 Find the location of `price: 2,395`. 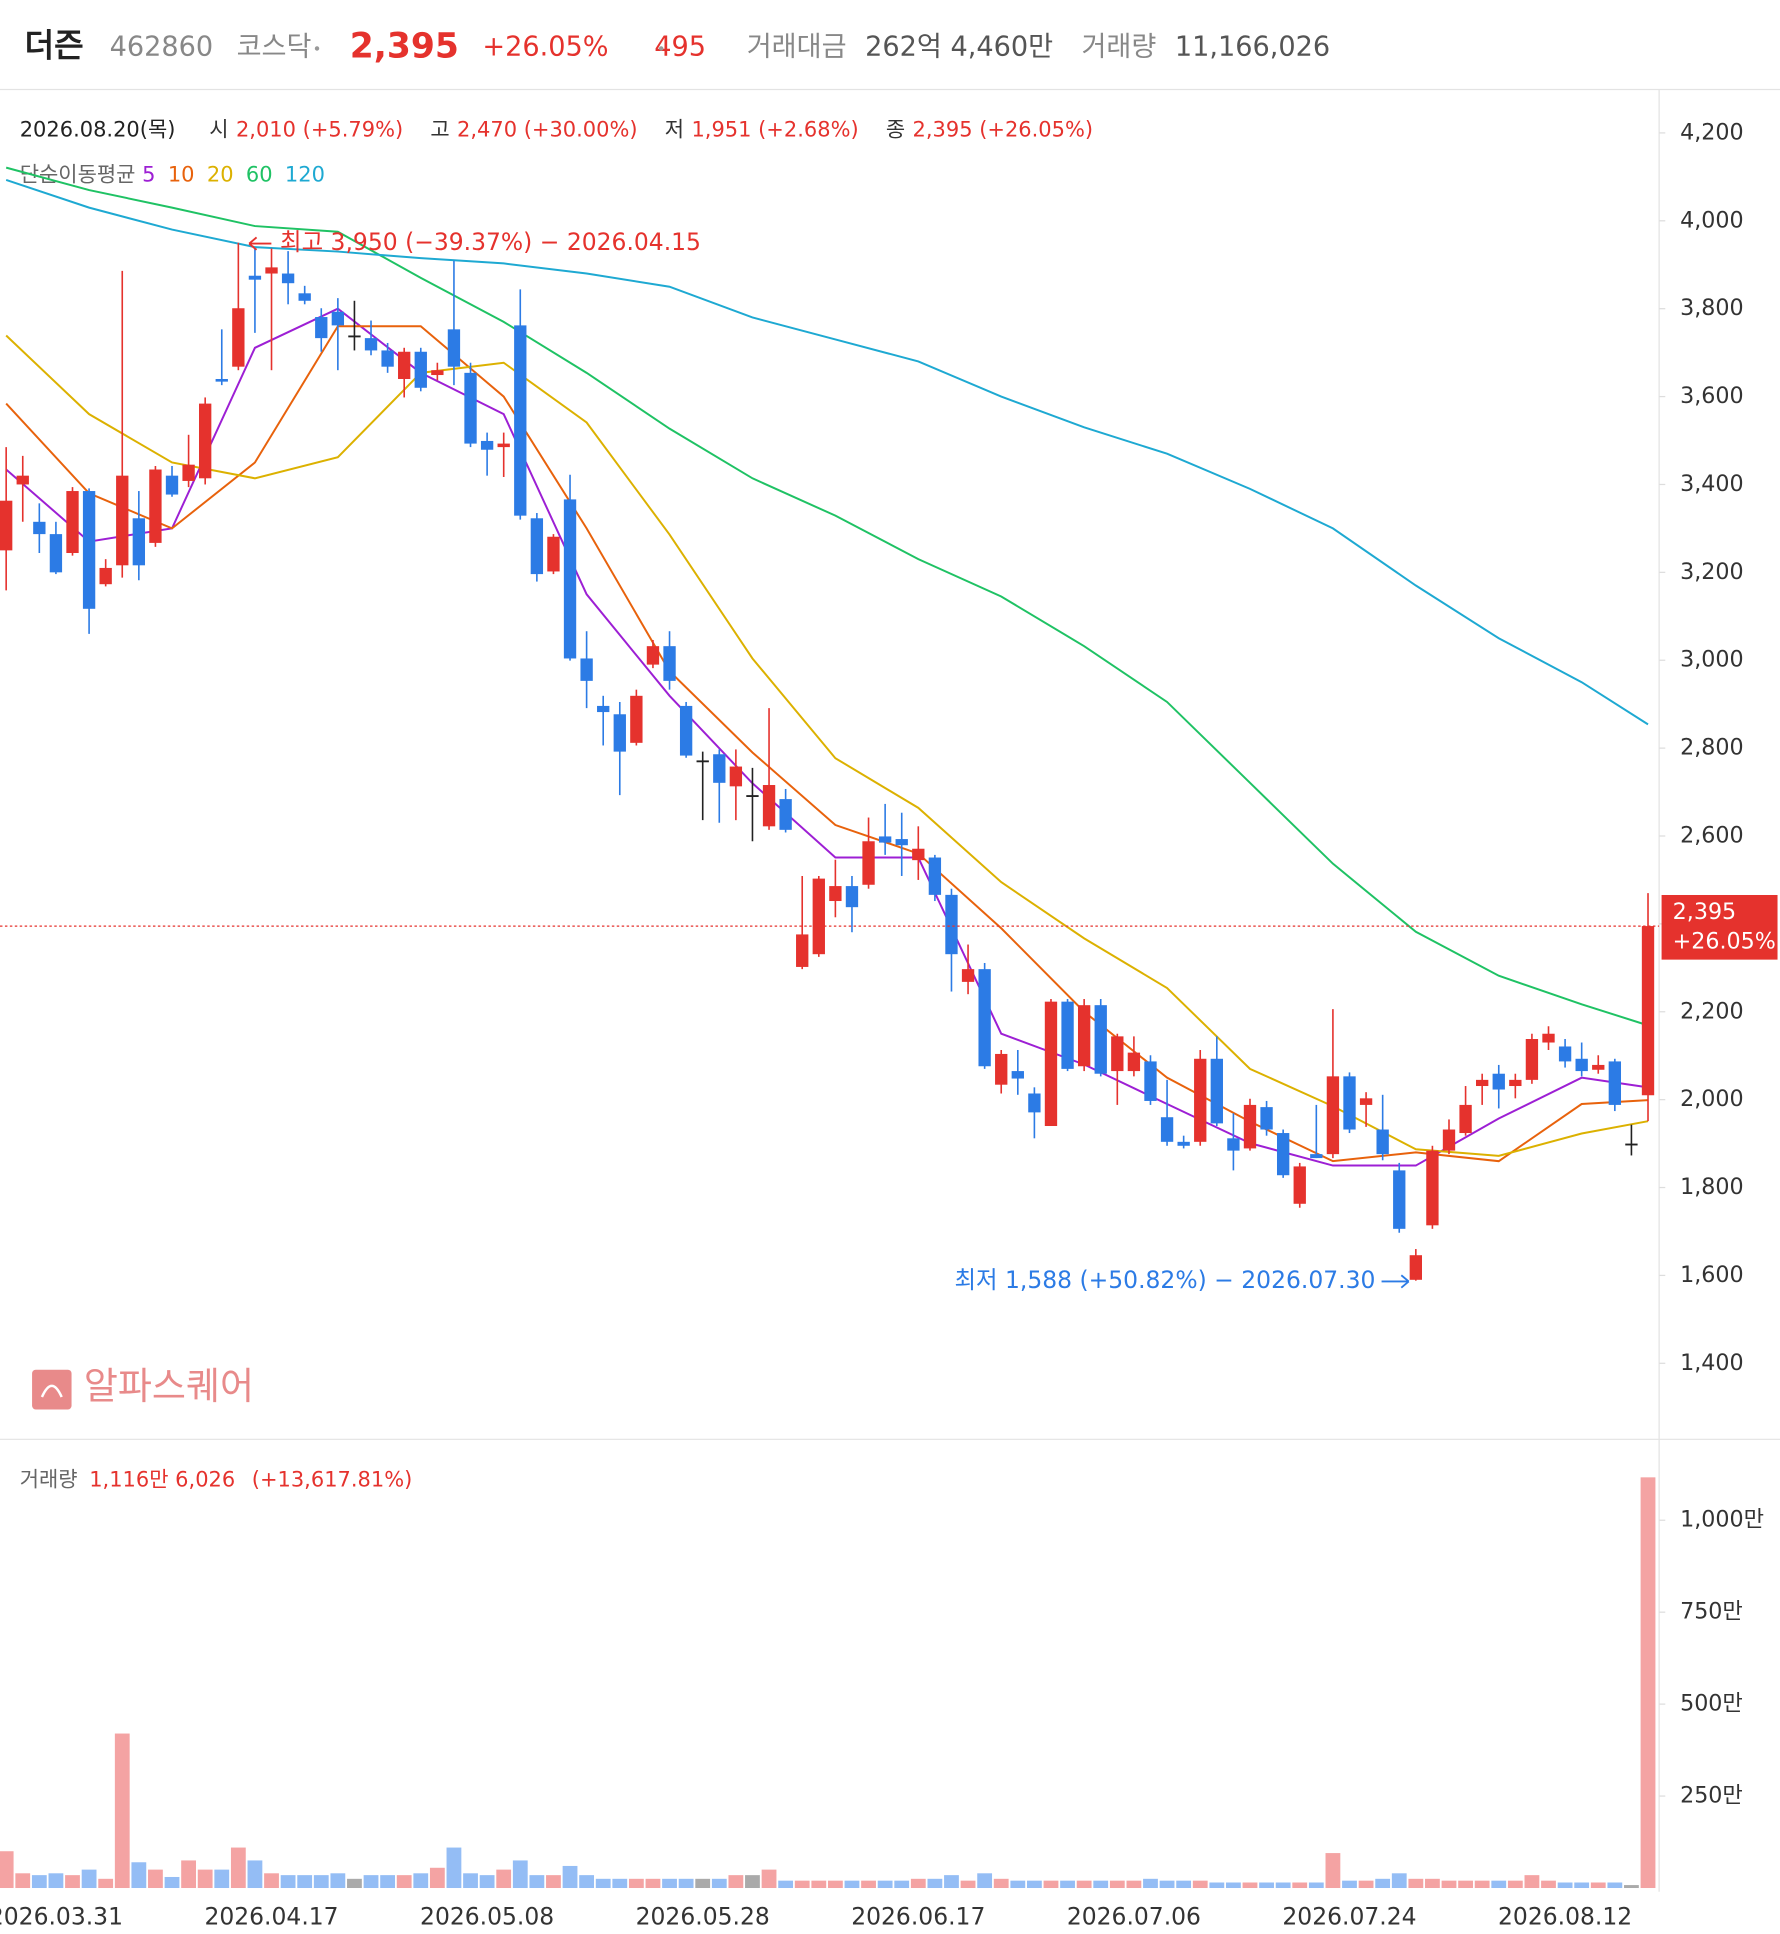

price: 2,395 is located at coordinates (404, 46).